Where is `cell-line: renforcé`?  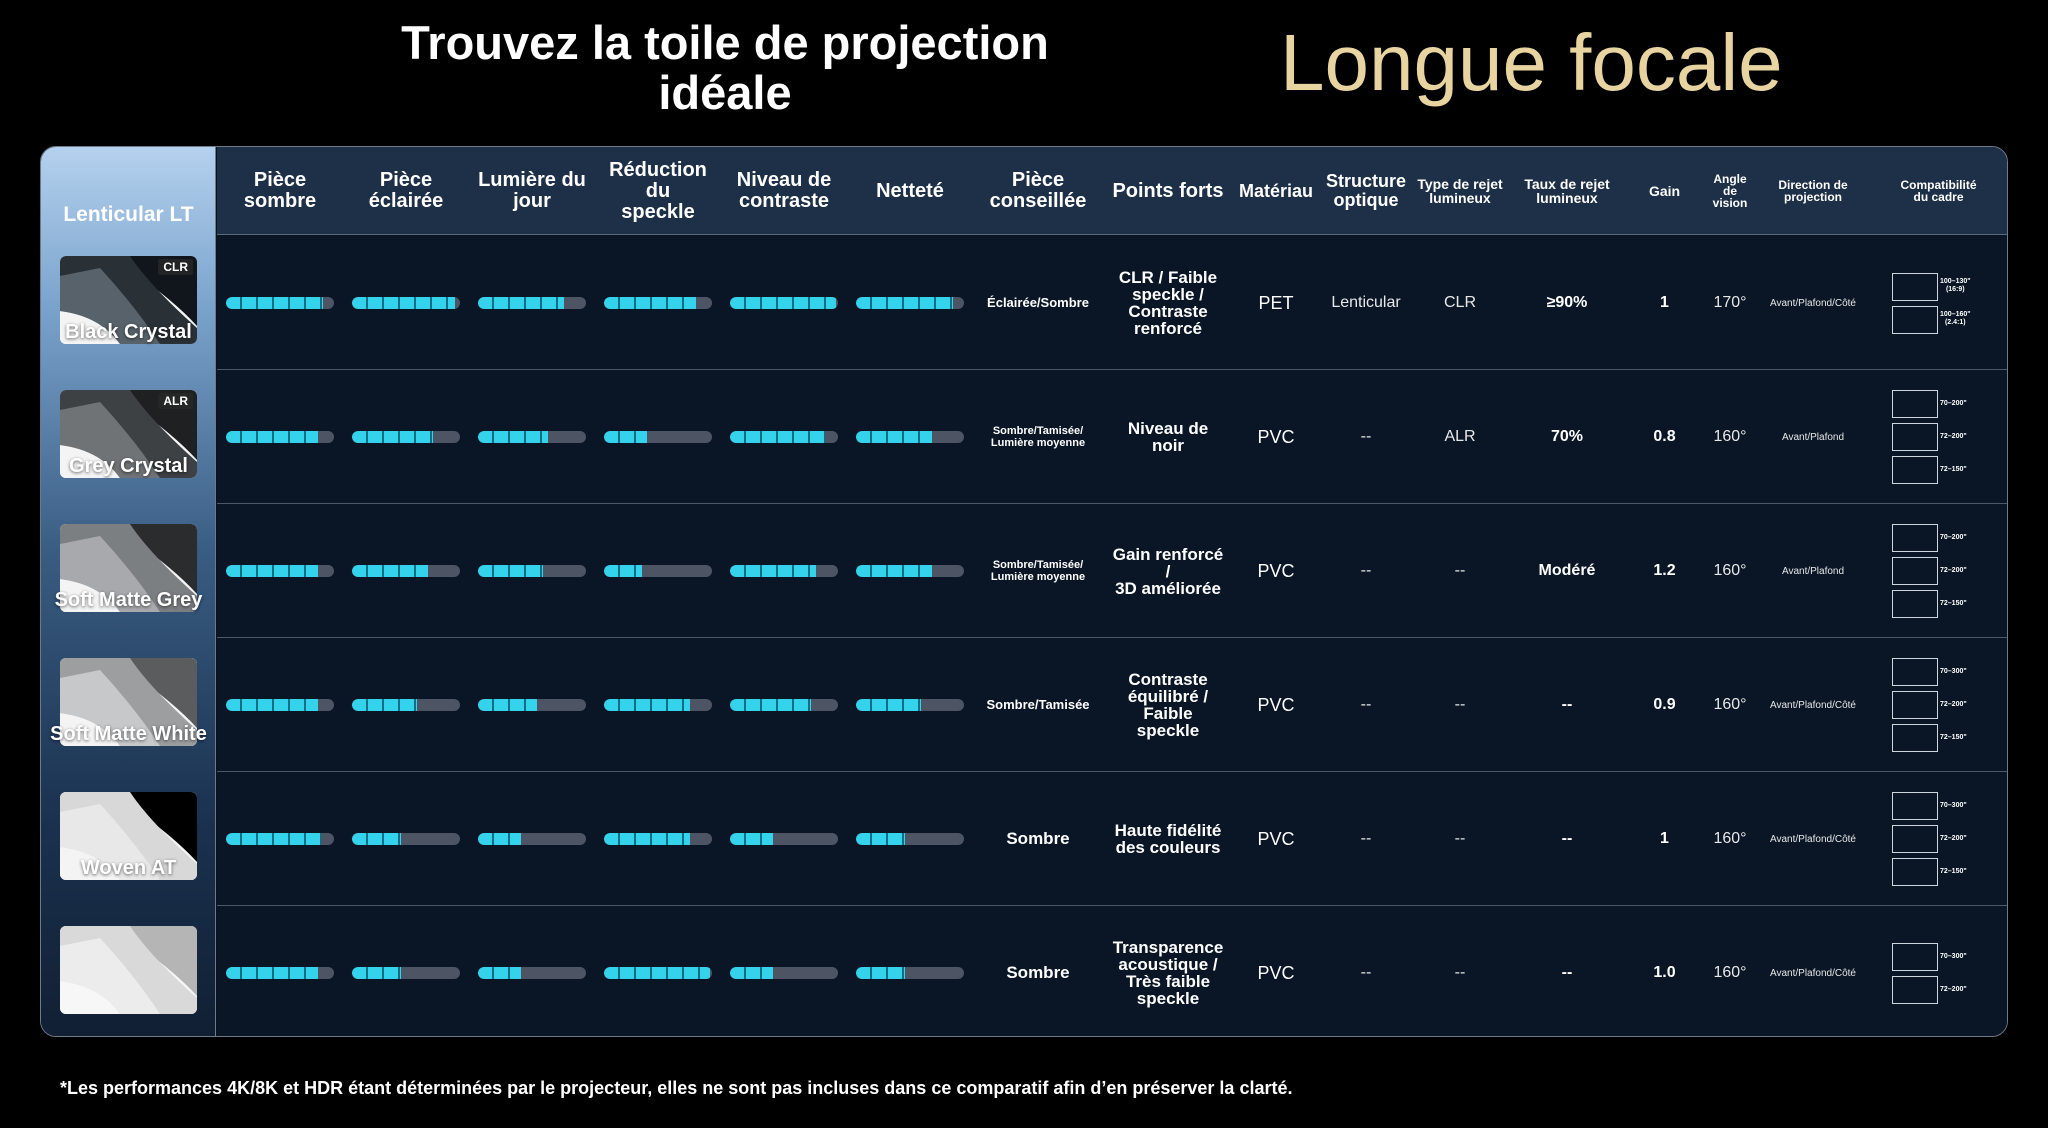
cell-line: renforcé is located at coordinates (1167, 328).